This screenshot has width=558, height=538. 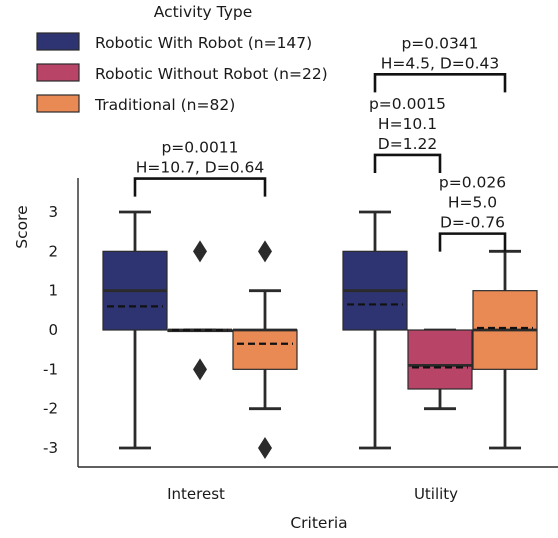 What do you see at coordinates (50, 369) in the screenshot?
I see `y-tick-label: -1` at bounding box center [50, 369].